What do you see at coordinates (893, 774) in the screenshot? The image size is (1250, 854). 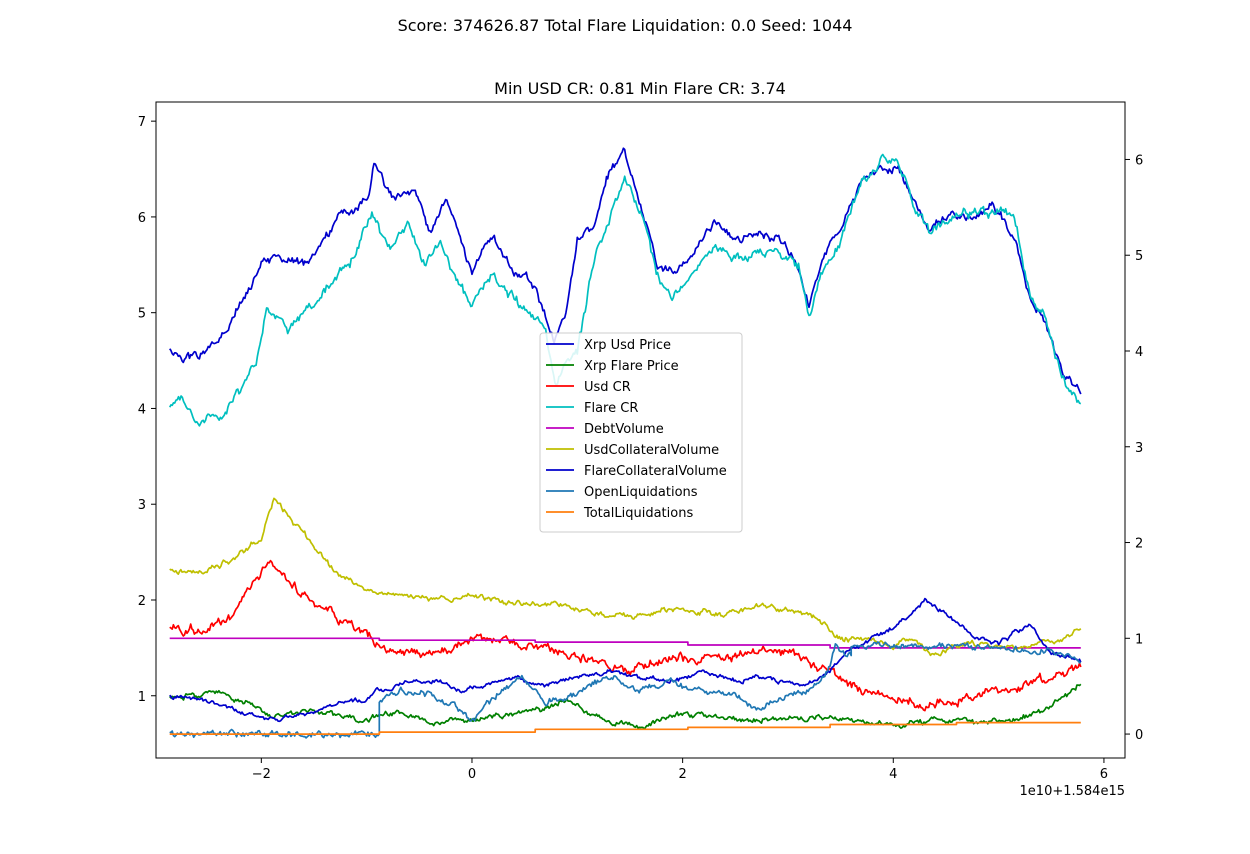 I see `x-tick-label: 4` at bounding box center [893, 774].